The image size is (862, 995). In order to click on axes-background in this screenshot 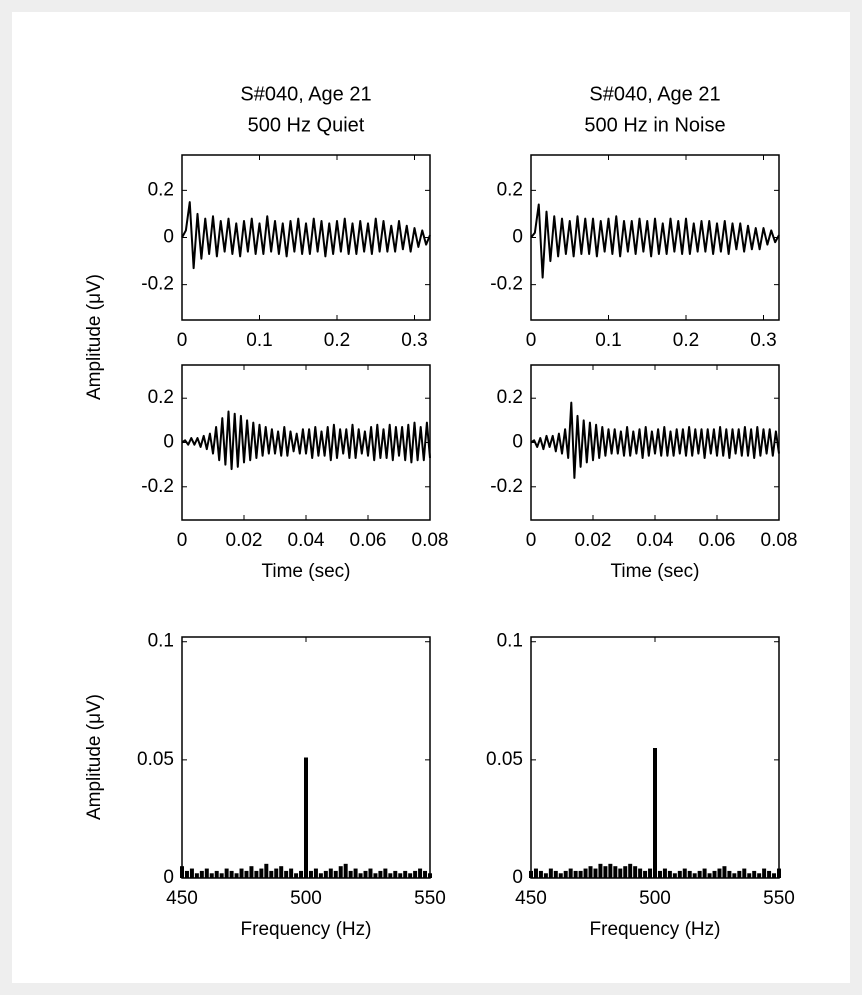, I will do `click(306, 442)`.